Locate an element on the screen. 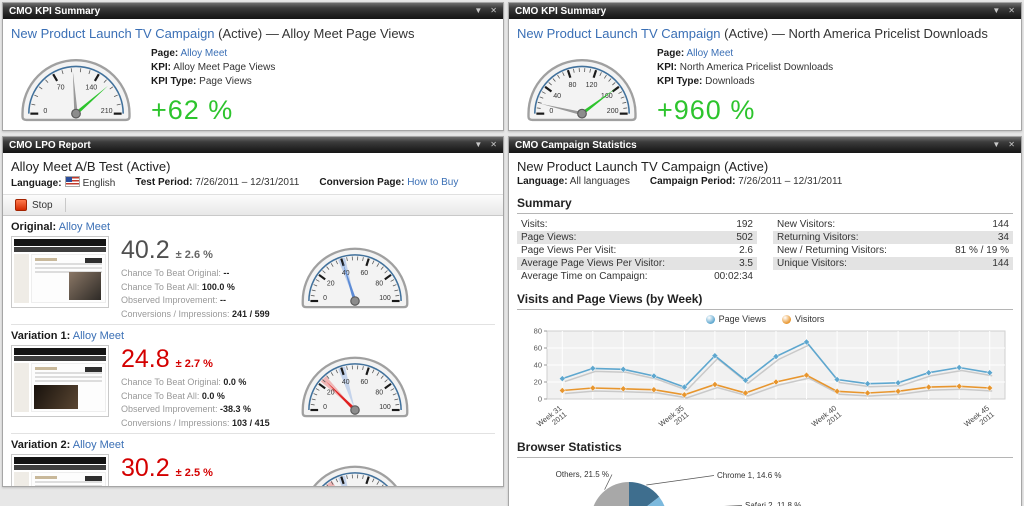 The width and height of the screenshot is (1024, 506). stop-button: Stop is located at coordinates (34, 205).